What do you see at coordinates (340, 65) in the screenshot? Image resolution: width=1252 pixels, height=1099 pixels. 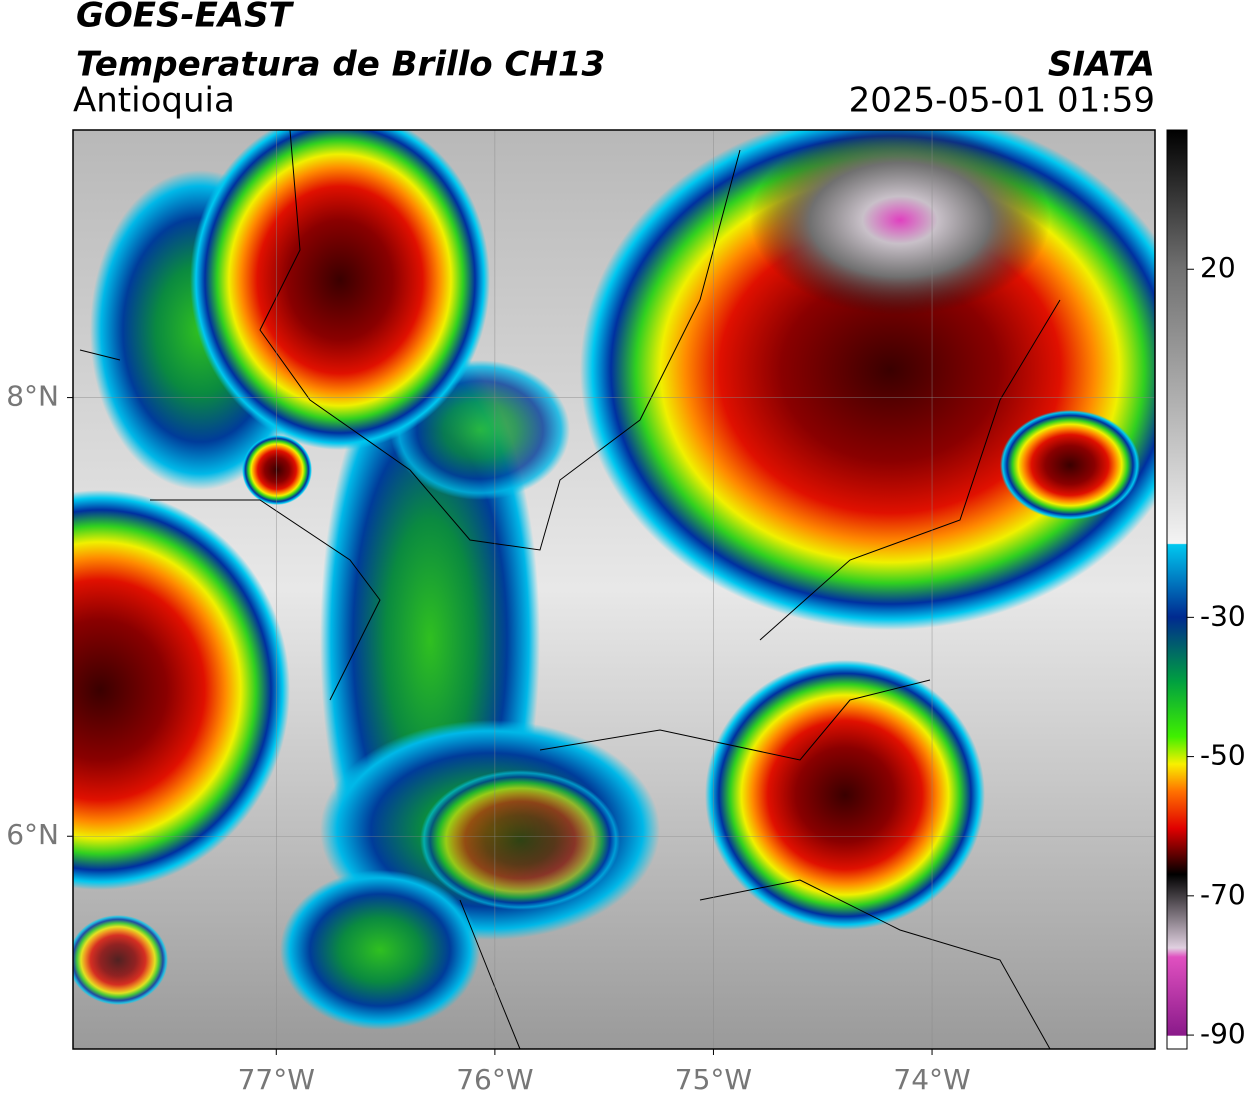 I see `subtitle: Temperatura de Brillo CH13` at bounding box center [340, 65].